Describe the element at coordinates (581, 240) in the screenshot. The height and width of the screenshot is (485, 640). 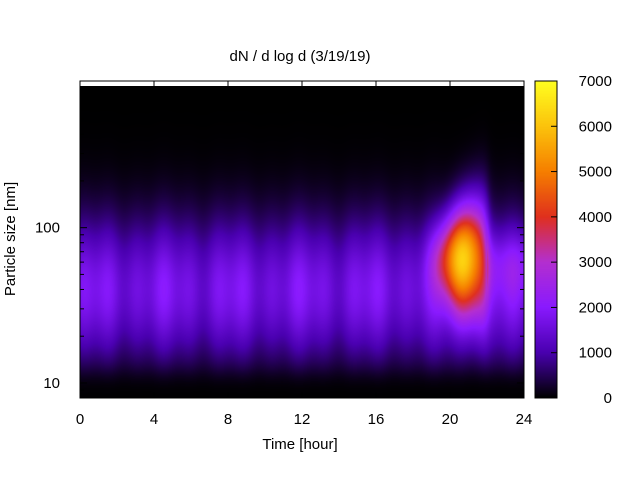
I see `colorbar-ticks: 0 1000 2000 3000 4000 5000 6000 7000` at that location.